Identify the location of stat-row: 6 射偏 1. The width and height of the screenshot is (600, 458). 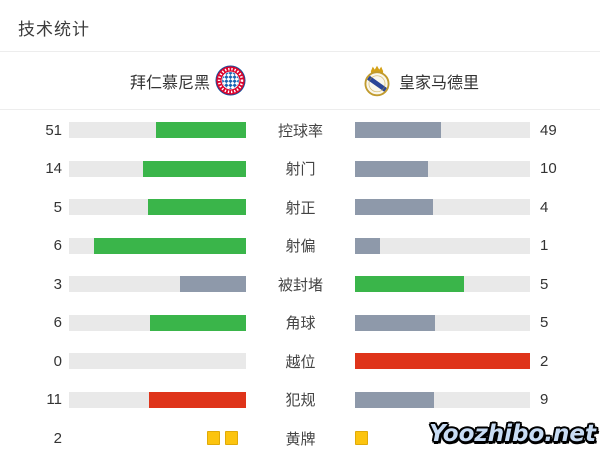
(300, 246).